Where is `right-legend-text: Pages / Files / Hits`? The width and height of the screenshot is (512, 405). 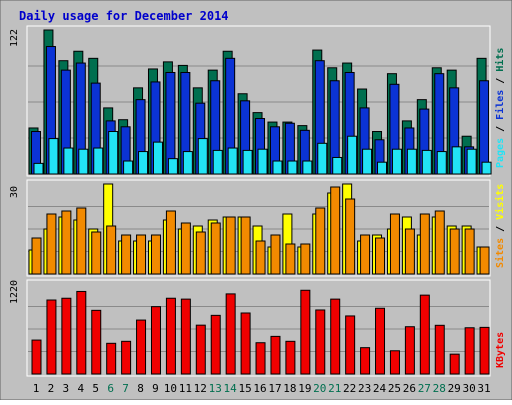
right-legend-text: Pages / Files / Hits is located at coordinates (500, 108).